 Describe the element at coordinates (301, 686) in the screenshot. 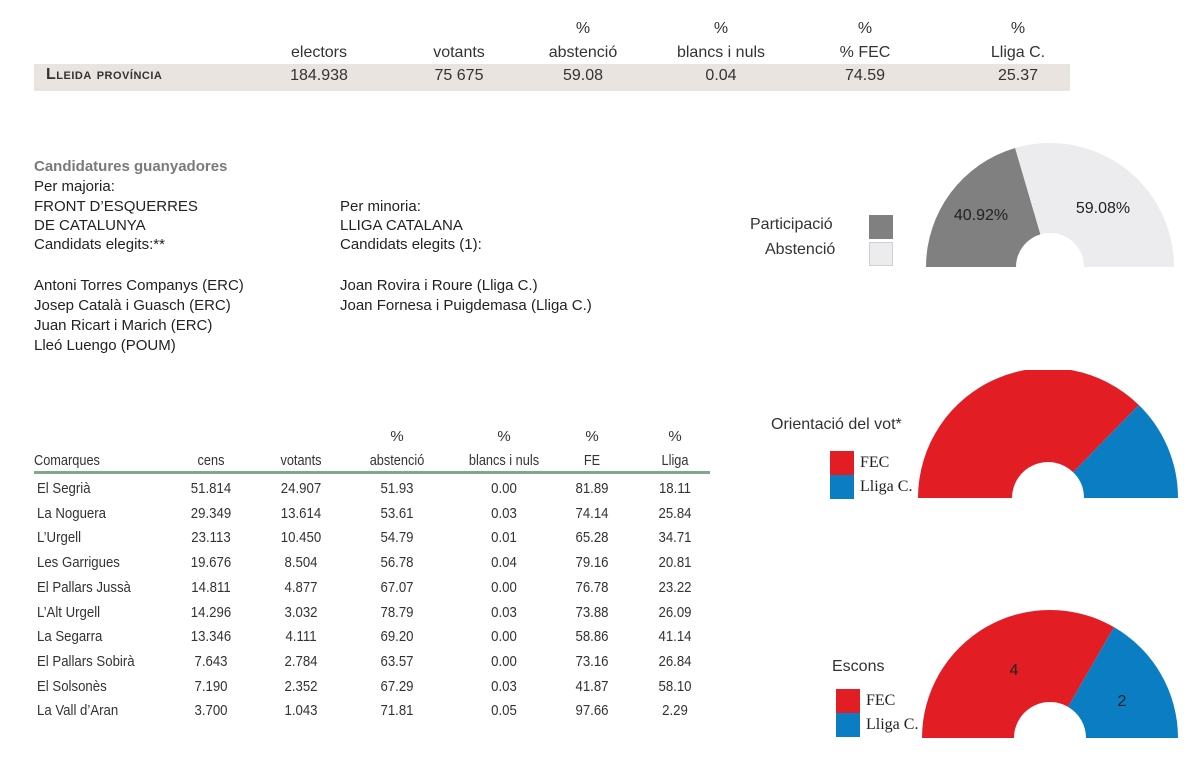

I see `table-cell: 2.352` at that location.